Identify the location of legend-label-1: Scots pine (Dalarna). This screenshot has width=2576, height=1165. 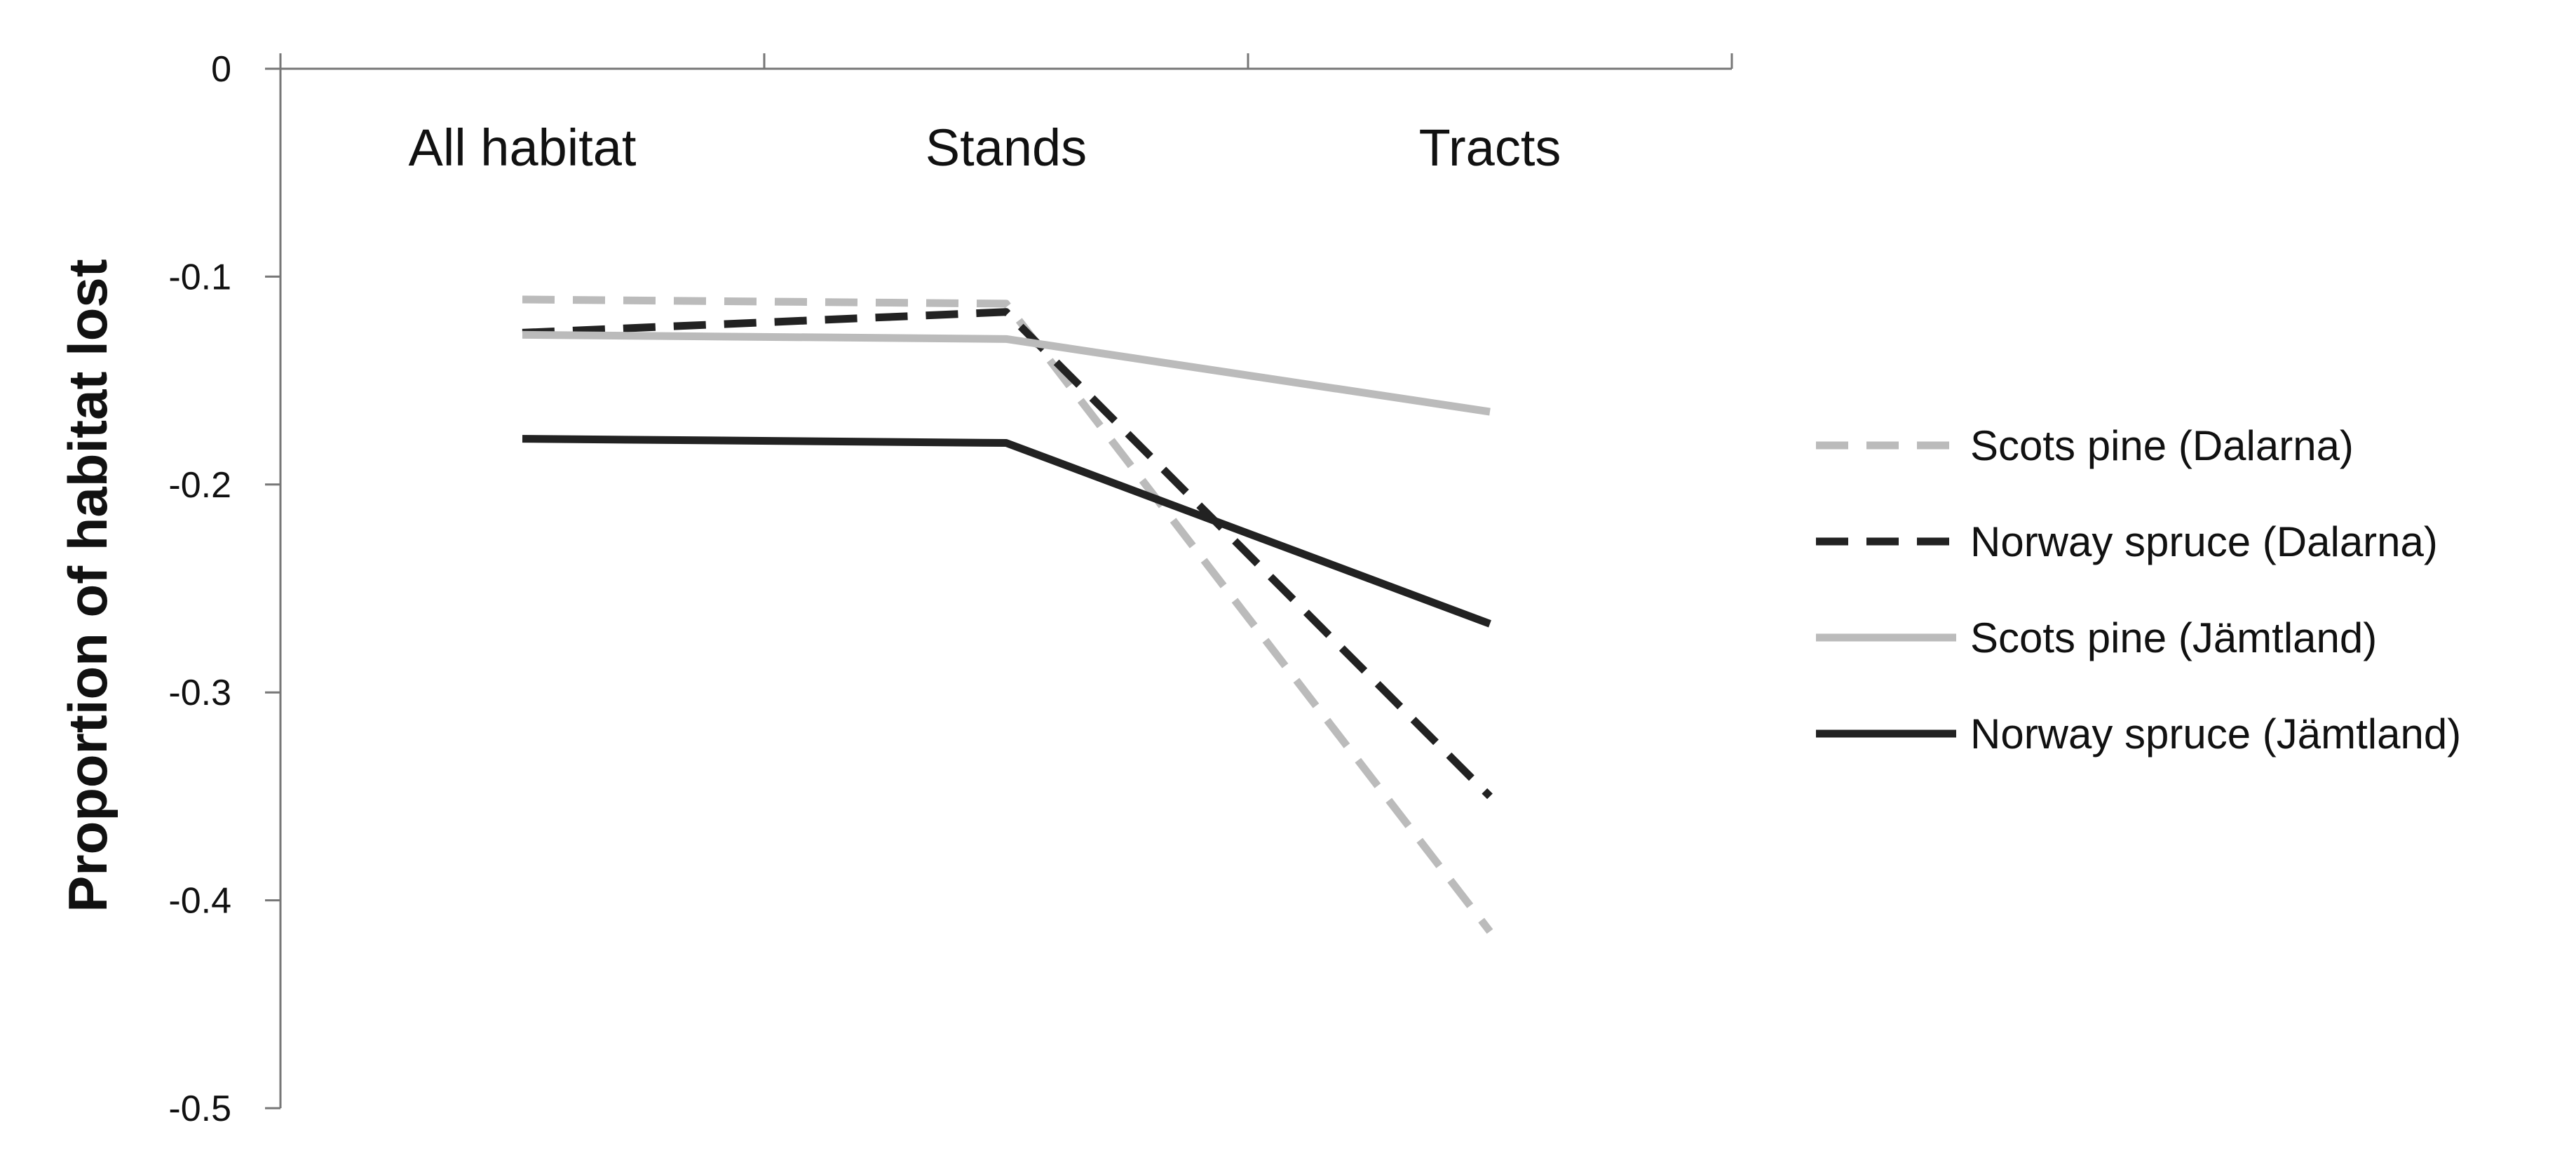
(2162, 445).